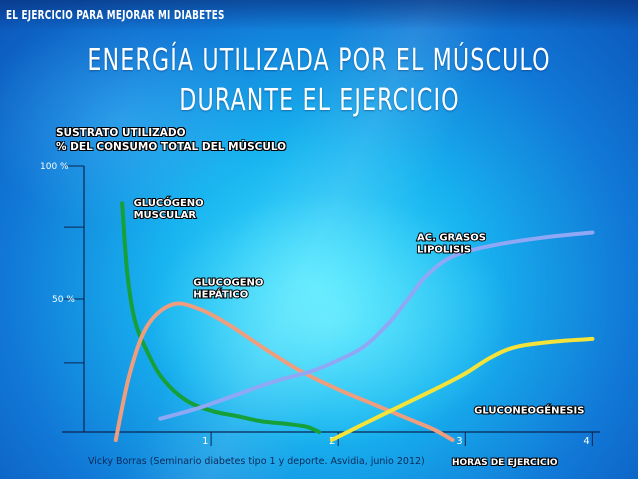  What do you see at coordinates (220, 294) in the screenshot?
I see `series-label-glucogeno-hepatico-line2: HEPÁTICO` at bounding box center [220, 294].